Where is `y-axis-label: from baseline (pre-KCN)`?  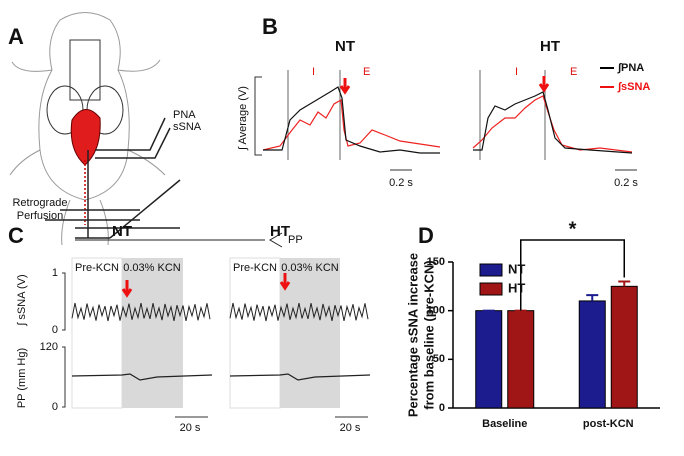 y-axis-label: from baseline (pre-KCN) is located at coordinates (428, 335).